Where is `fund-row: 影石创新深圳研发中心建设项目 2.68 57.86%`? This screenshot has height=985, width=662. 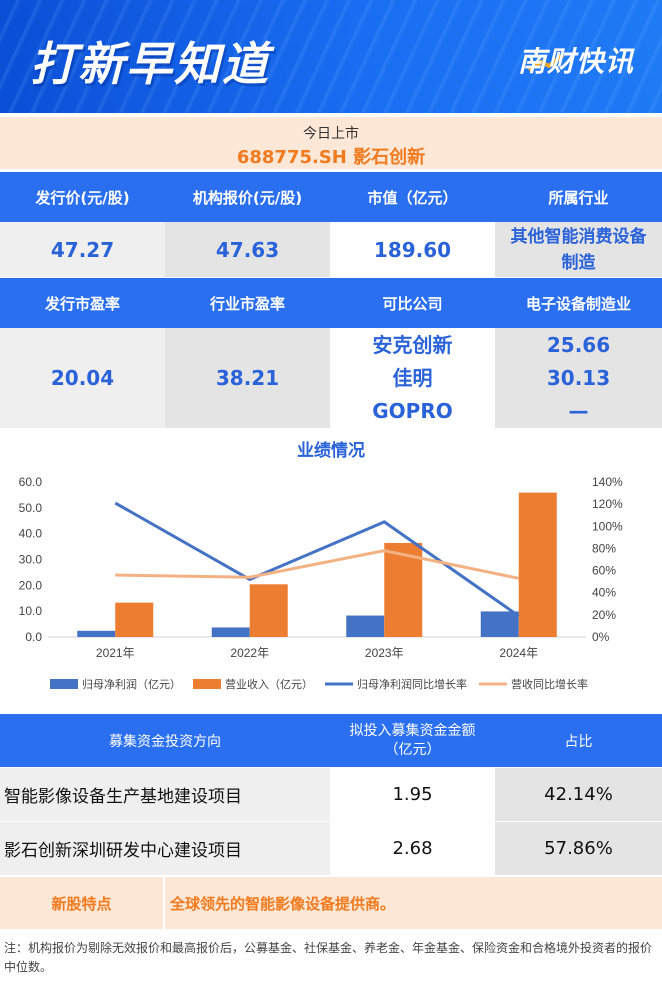 fund-row: 影石创新深圳研发中心建设项目 2.68 57.86% is located at coordinates (331, 849).